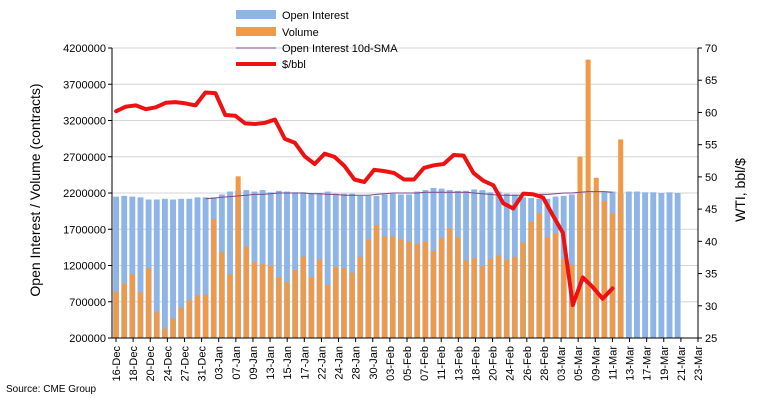 The width and height of the screenshot is (757, 402). I want to click on x-tick-label: 07-Feb, so click(425, 363).